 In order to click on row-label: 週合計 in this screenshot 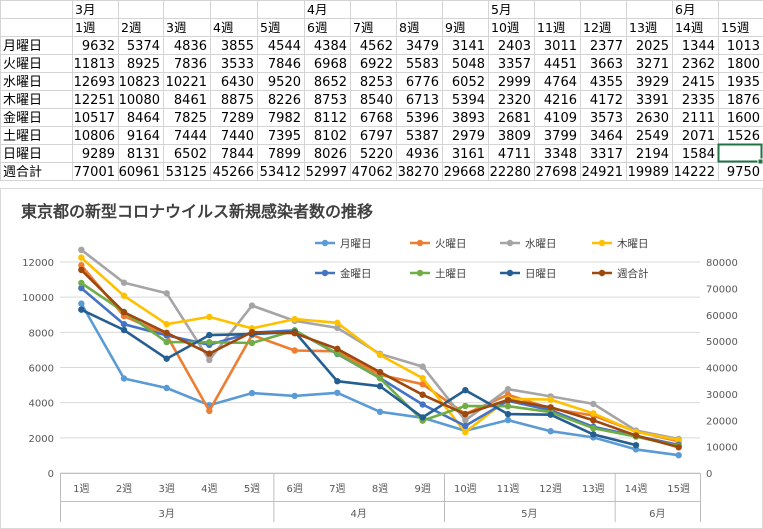, I will do `click(22, 172)`.